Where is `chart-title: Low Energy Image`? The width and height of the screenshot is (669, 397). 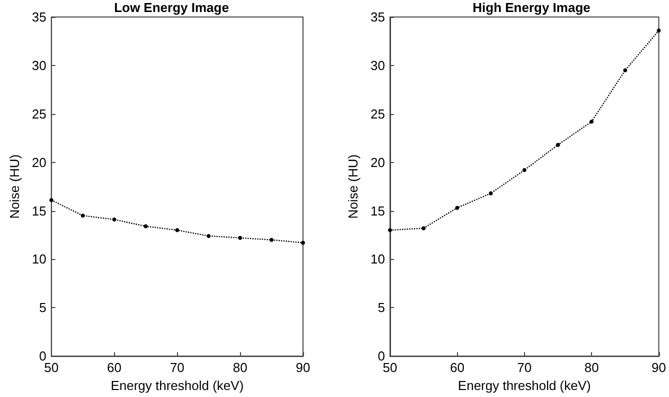 chart-title: Low Energy Image is located at coordinates (171, 7).